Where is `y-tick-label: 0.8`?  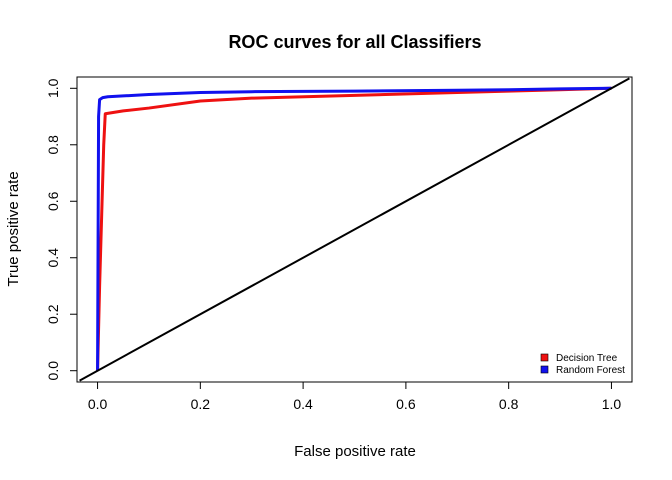
y-tick-label: 0.8 is located at coordinates (53, 145).